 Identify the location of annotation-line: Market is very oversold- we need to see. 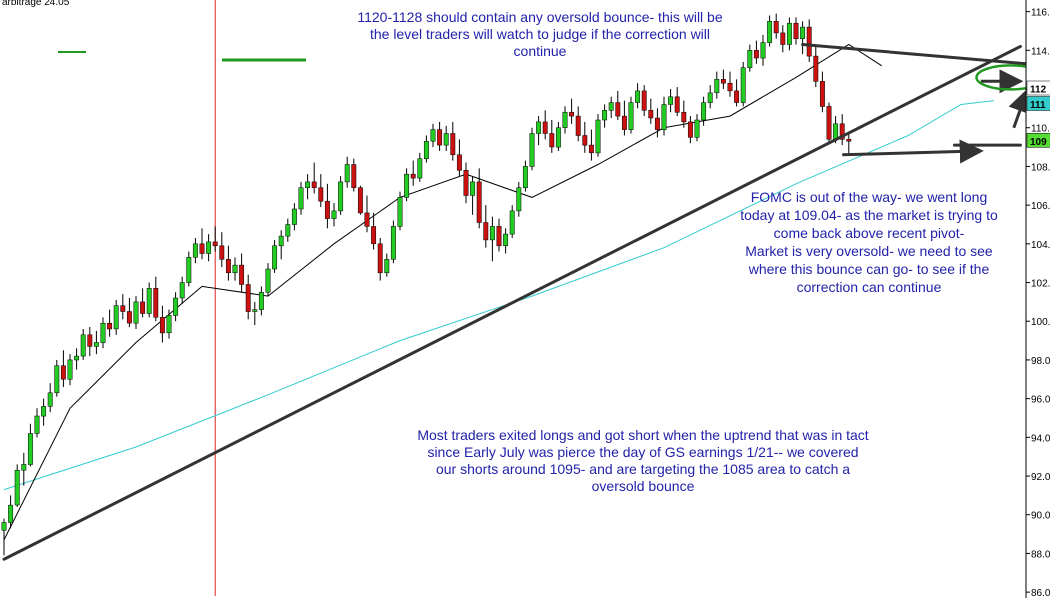
(869, 251).